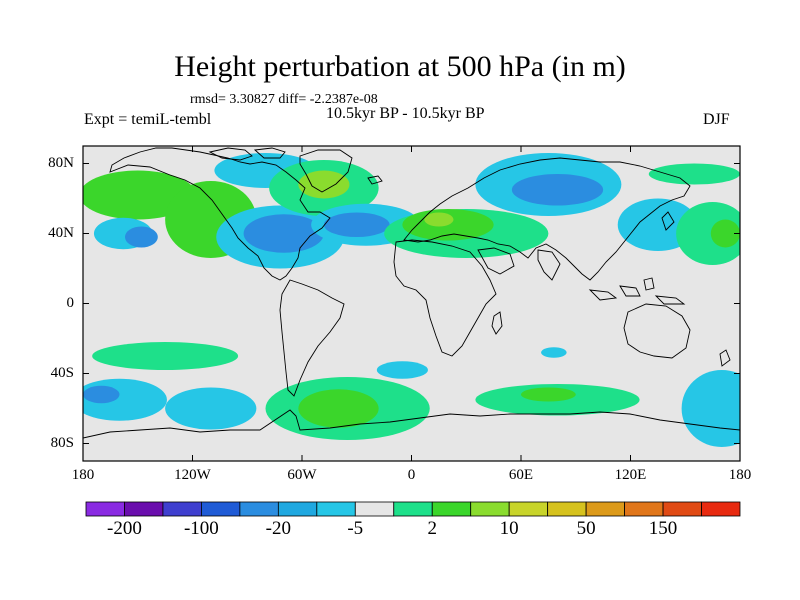 Image resolution: width=800 pixels, height=600 pixels. Describe the element at coordinates (405, 113) in the screenshot. I see `period-label: 10.5kyr BP - 10.5kyr BP` at that location.